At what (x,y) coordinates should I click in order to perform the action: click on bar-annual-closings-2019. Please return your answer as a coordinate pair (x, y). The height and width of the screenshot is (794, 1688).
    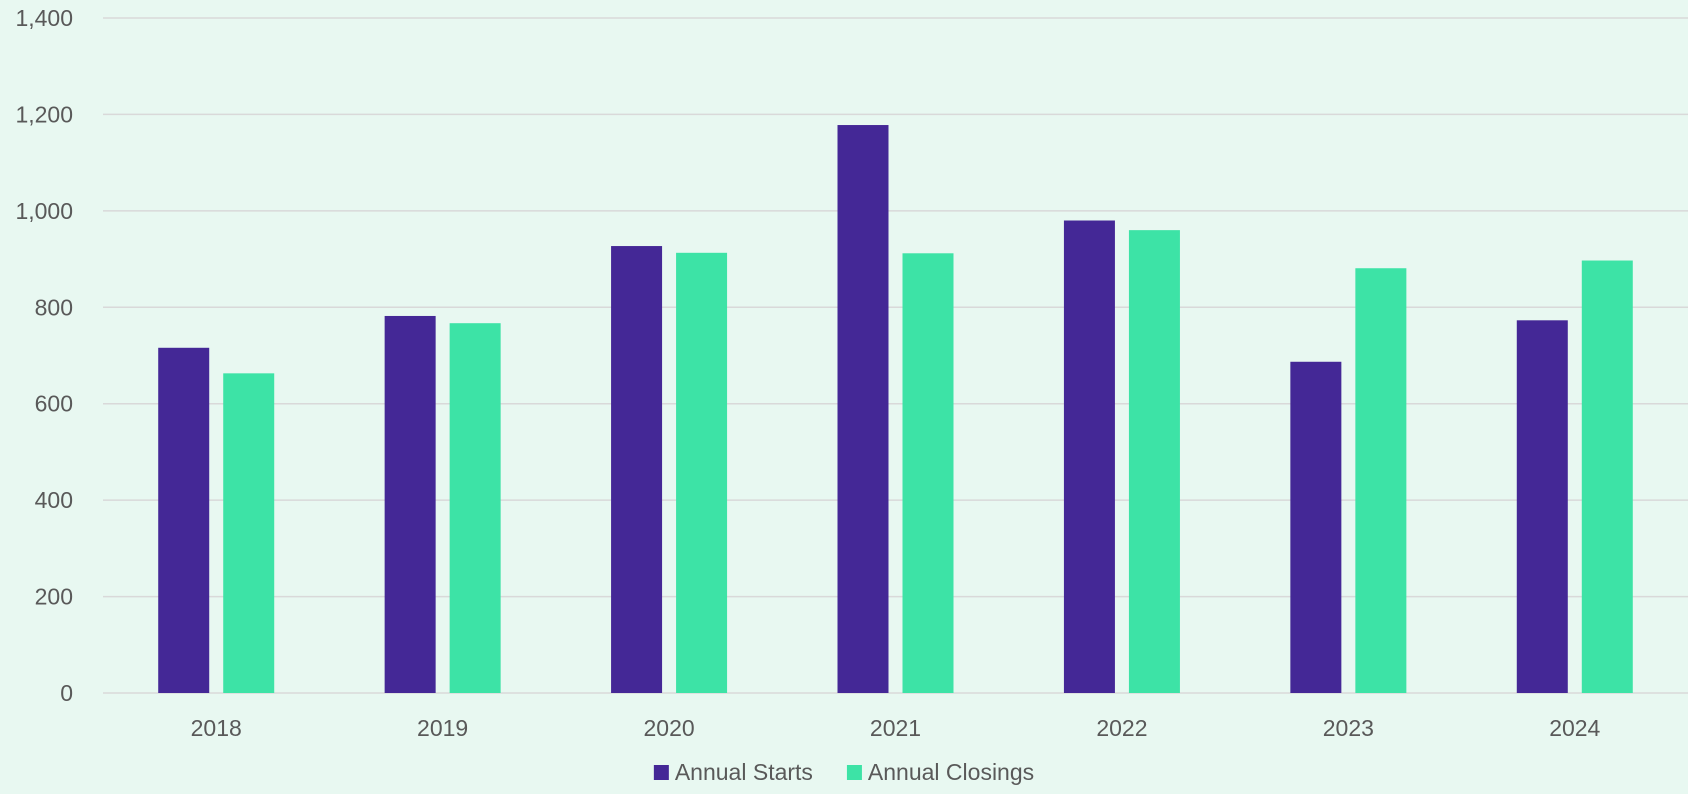
    Looking at the image, I should click on (475, 508).